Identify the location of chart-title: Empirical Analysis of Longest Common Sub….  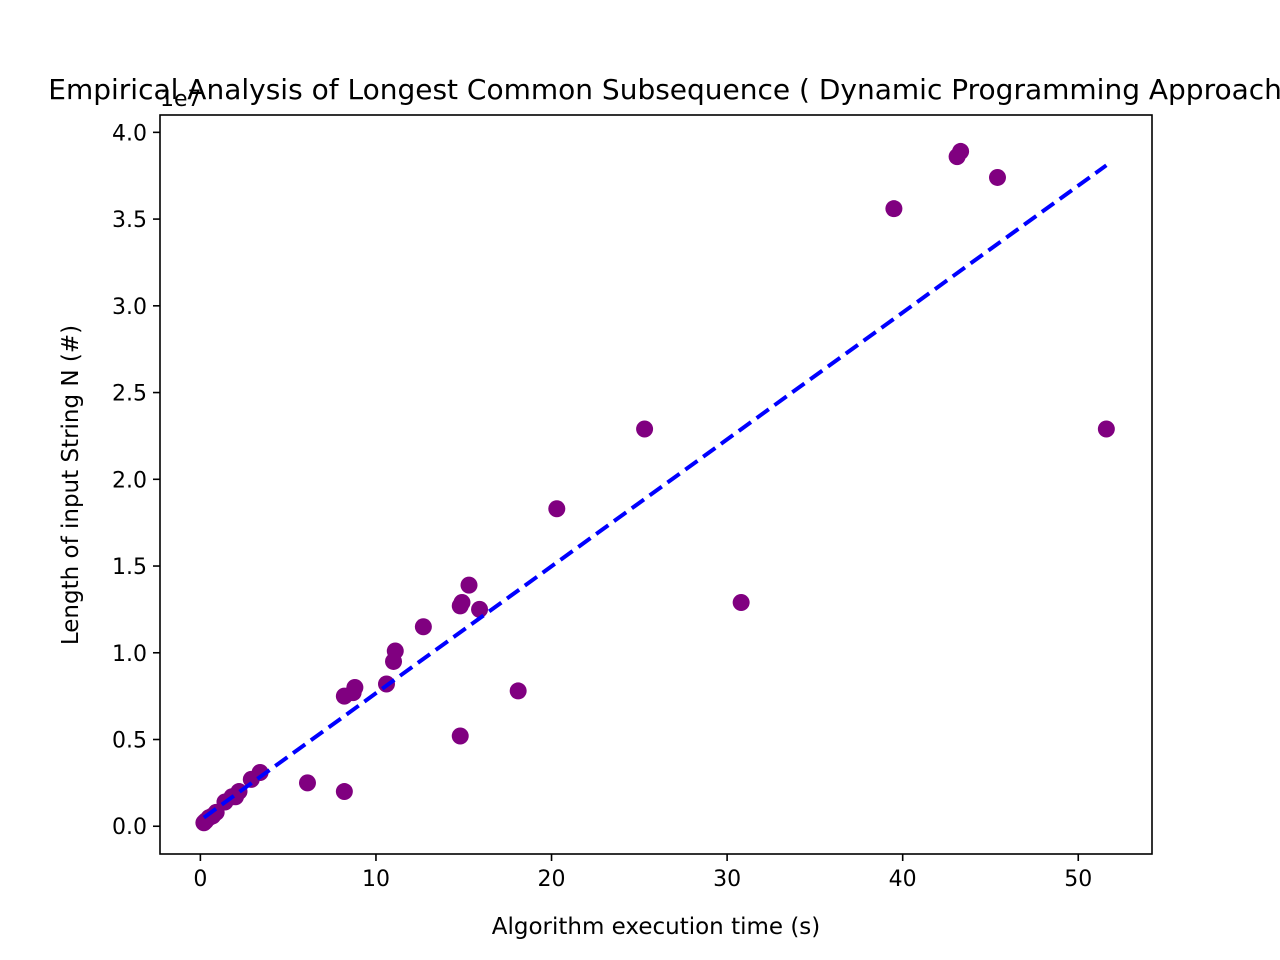
(664, 89).